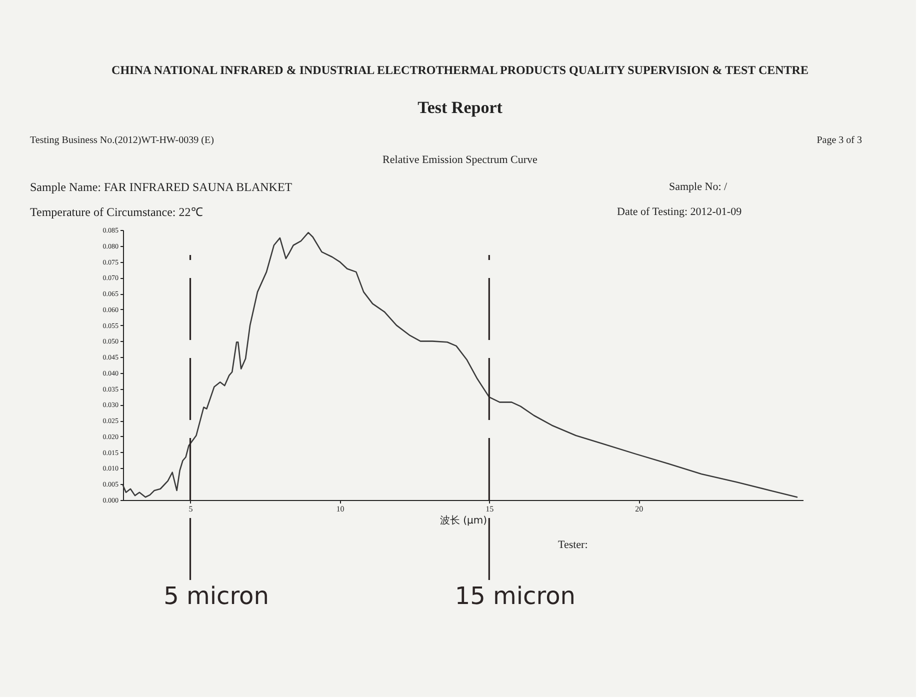 The height and width of the screenshot is (699, 918). What do you see at coordinates (573, 545) in the screenshot?
I see `text: Tester:` at bounding box center [573, 545].